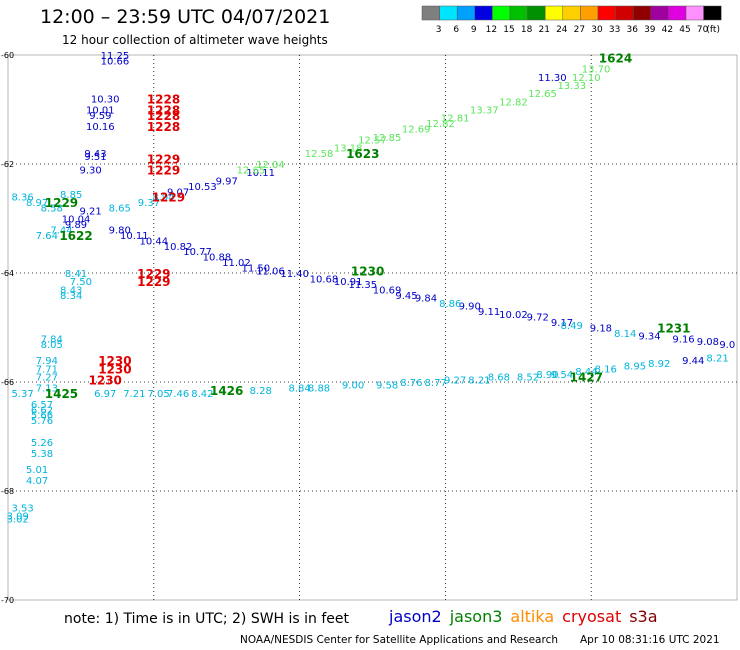  What do you see at coordinates (643, 616) in the screenshot?
I see `legend-entry-s3a: s3a` at bounding box center [643, 616].